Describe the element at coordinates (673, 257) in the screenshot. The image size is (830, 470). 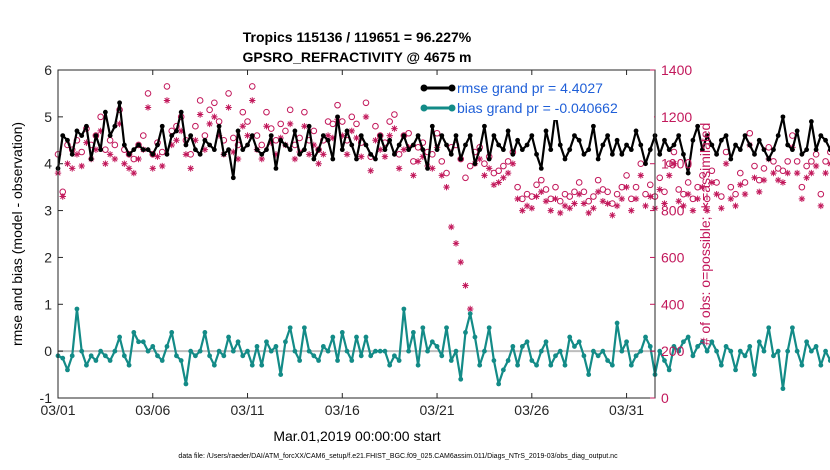
I see `y-right-tick-label: 600` at that location.